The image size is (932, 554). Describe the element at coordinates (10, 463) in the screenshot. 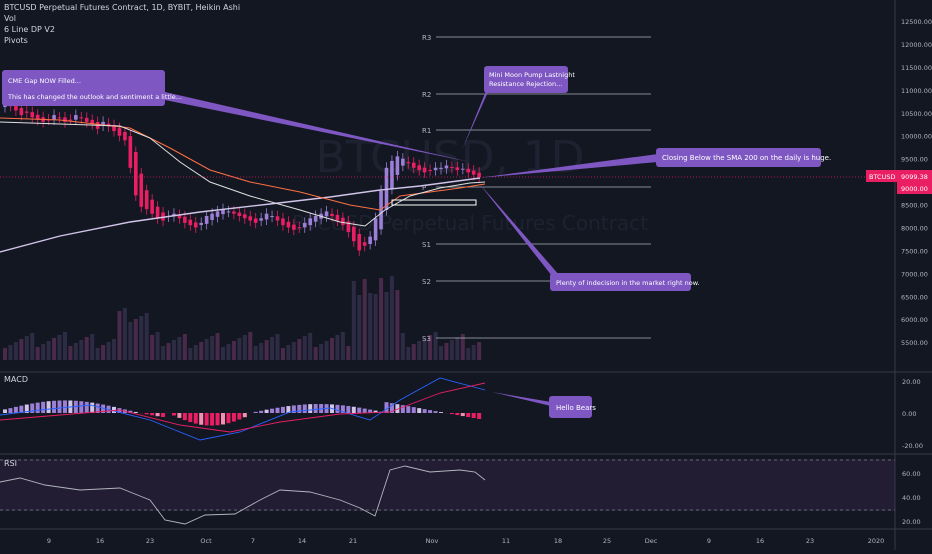

I see `rsi-label: RSI` at that location.